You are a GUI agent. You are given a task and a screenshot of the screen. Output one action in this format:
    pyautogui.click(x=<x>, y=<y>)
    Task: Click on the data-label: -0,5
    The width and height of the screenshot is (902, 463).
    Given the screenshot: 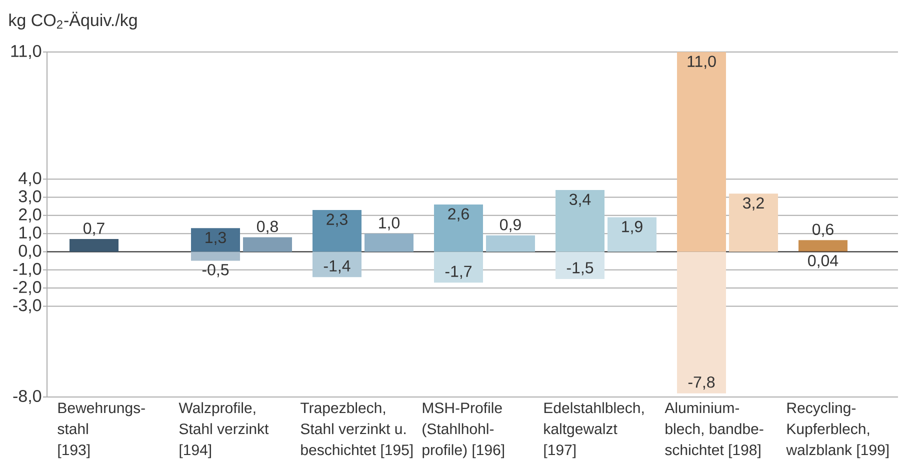 What is the action you would take?
    pyautogui.click(x=215, y=271)
    